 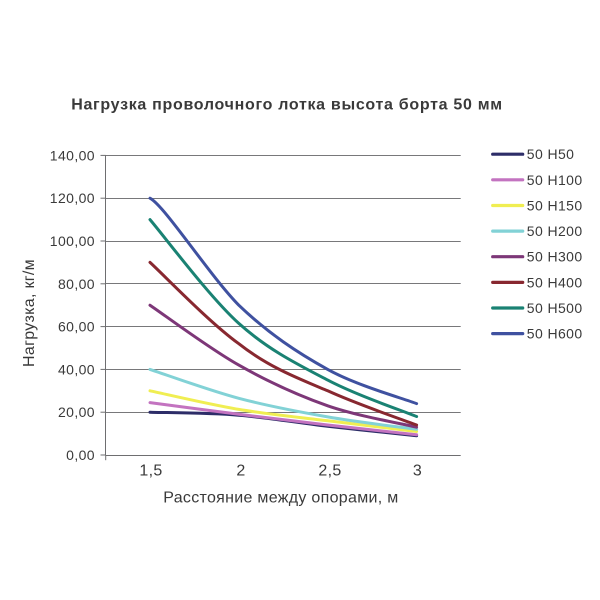 I want to click on svg-text: 80,00, so click(x=76, y=284).